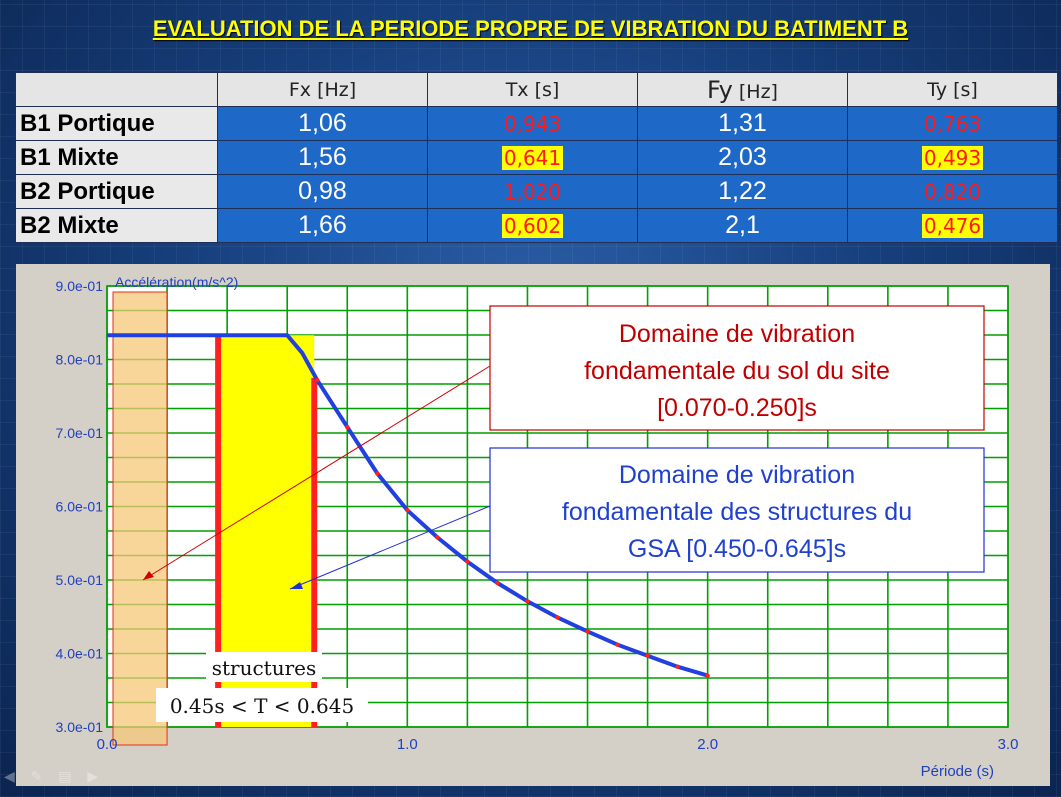 The height and width of the screenshot is (797, 1061). I want to click on y-tick-label: 7.0e-01, so click(80, 433).